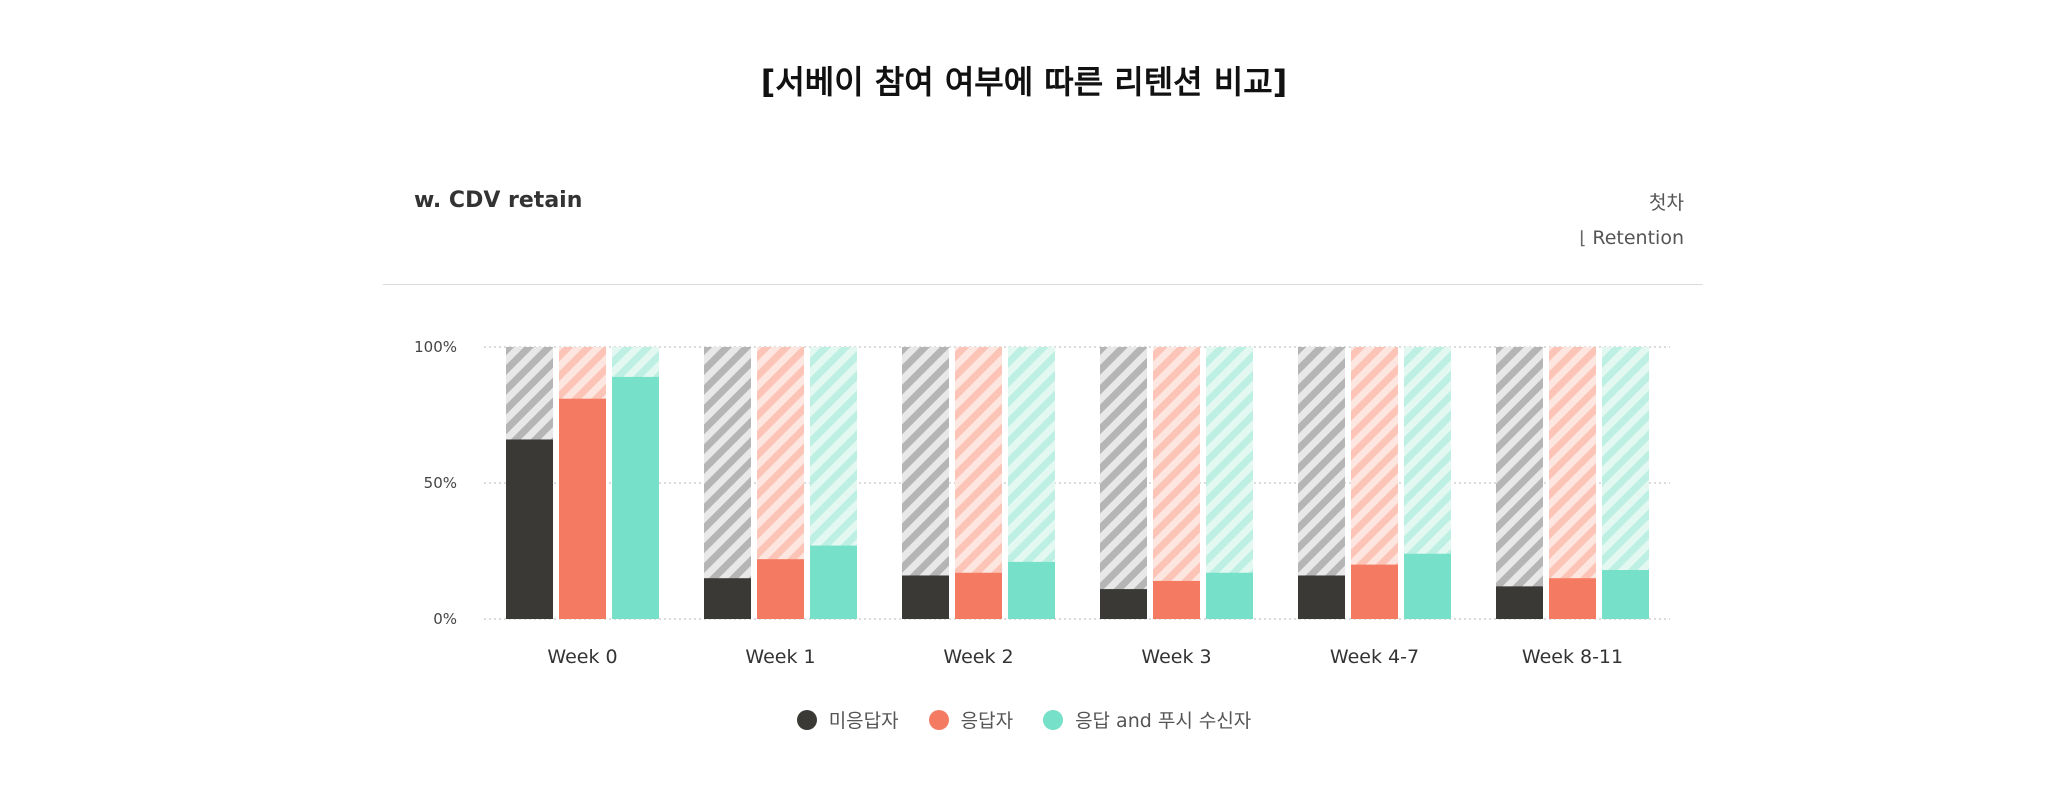 The height and width of the screenshot is (800, 2048). I want to click on legend-item-responder-push: 응답 and 푸시 수신자, so click(1147, 719).